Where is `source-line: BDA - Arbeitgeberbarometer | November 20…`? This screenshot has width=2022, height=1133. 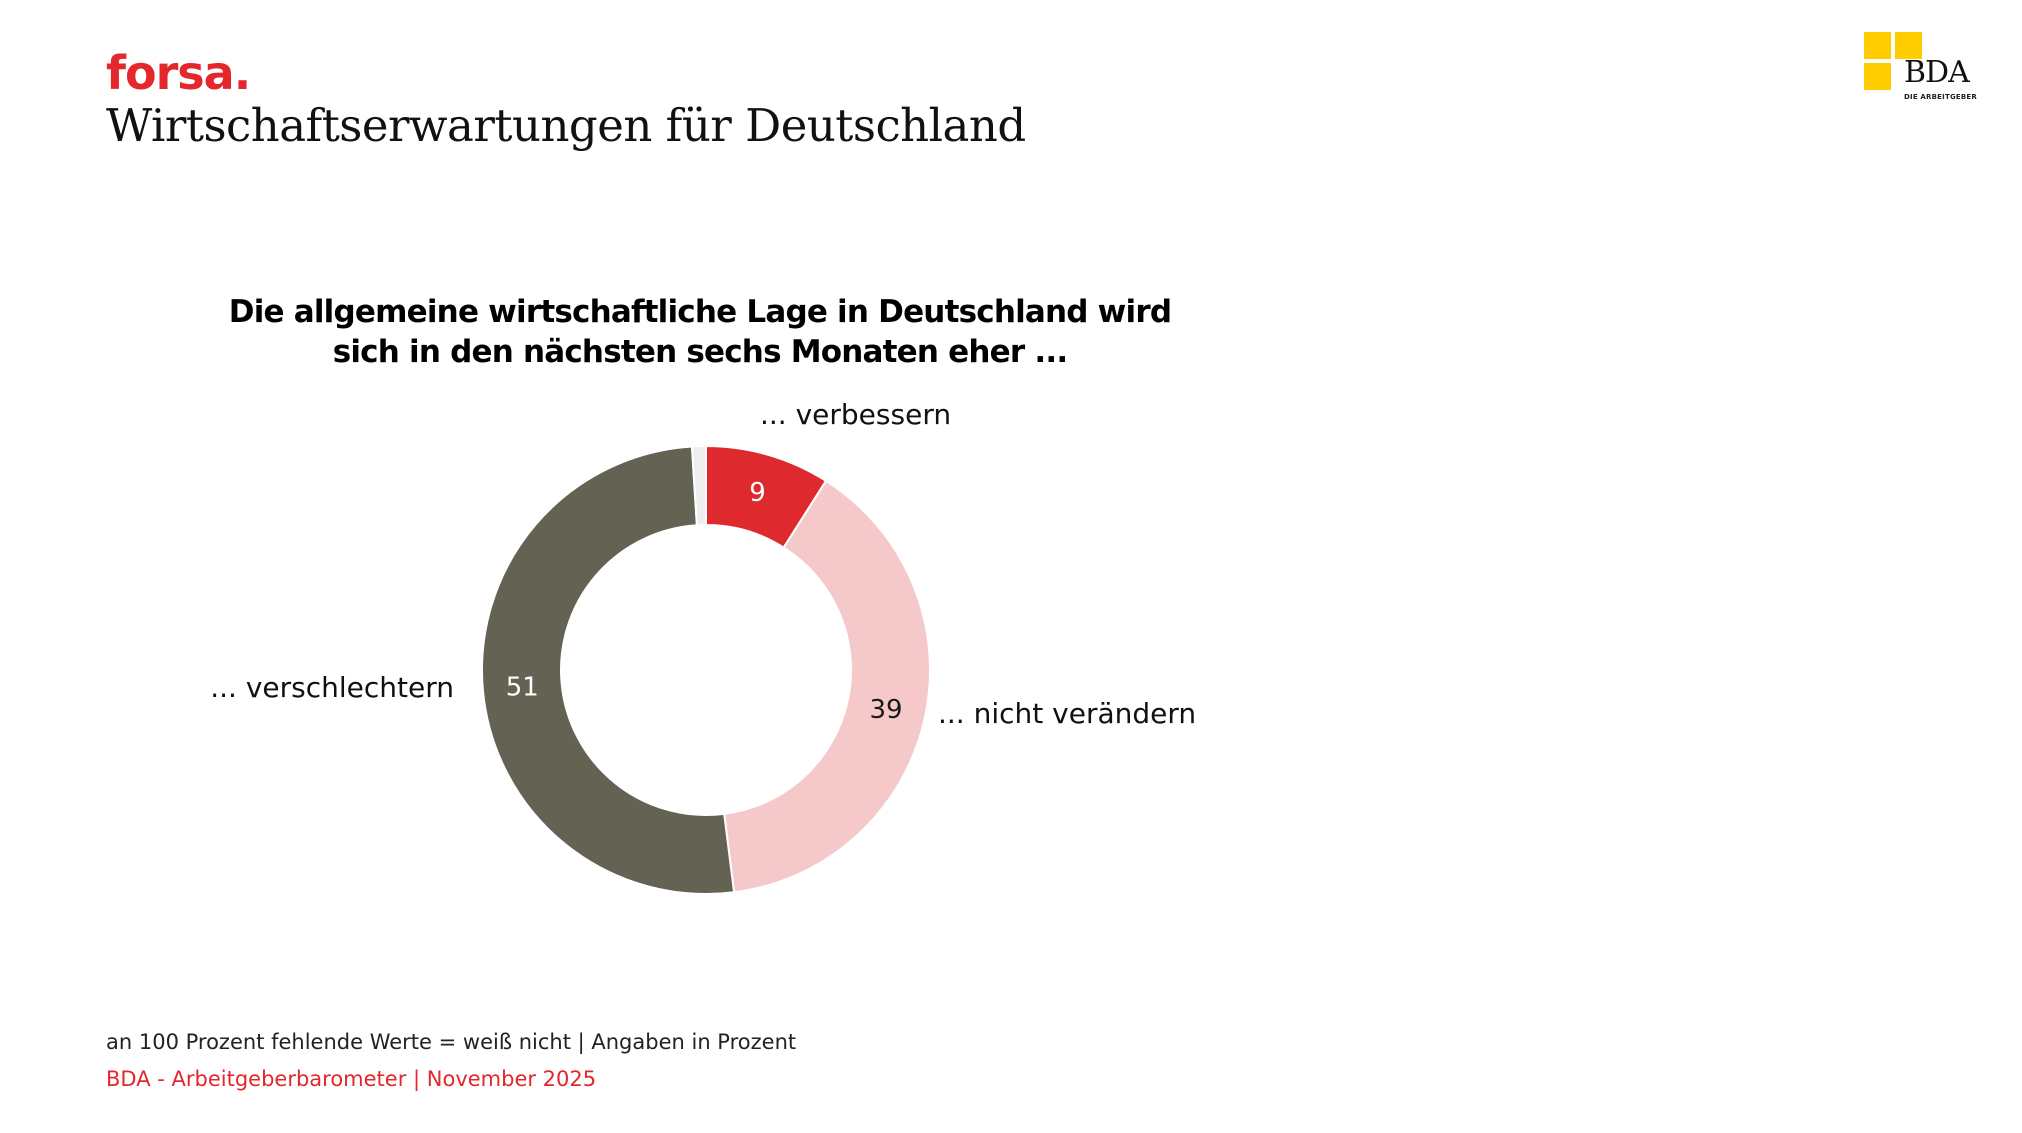
source-line: BDA - Arbeitgeberbarometer | November 20… is located at coordinates (351, 1079).